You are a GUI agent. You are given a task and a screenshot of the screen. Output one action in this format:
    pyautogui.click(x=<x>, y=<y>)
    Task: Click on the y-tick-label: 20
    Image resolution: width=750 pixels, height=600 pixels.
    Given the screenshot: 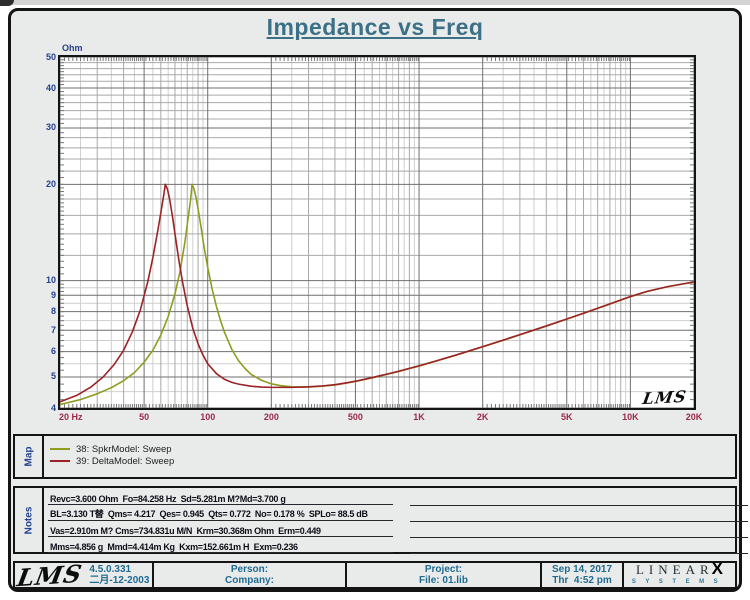 What is the action you would take?
    pyautogui.click(x=50, y=183)
    